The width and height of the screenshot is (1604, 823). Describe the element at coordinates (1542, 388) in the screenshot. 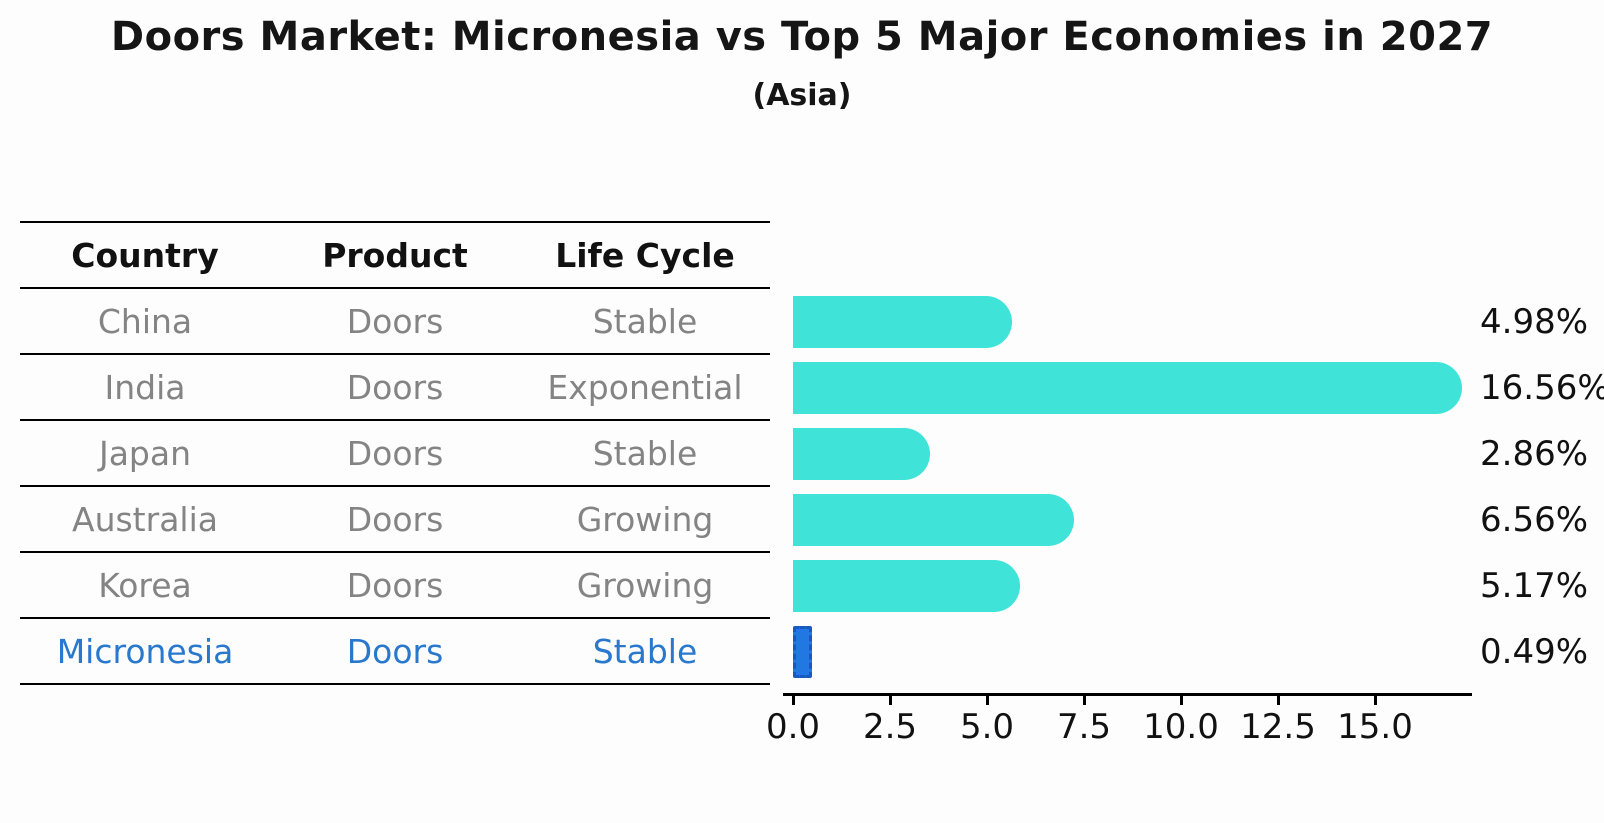

I see `value-label-india: 16.56%` at that location.